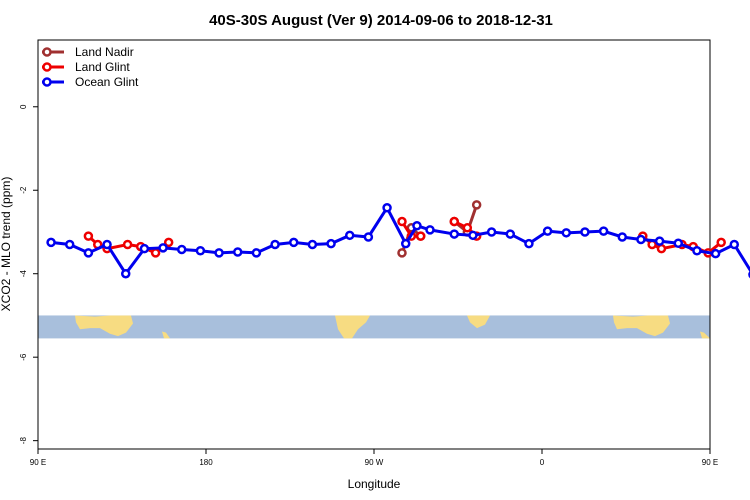  I want to click on world-map-strip, so click(374, 327).